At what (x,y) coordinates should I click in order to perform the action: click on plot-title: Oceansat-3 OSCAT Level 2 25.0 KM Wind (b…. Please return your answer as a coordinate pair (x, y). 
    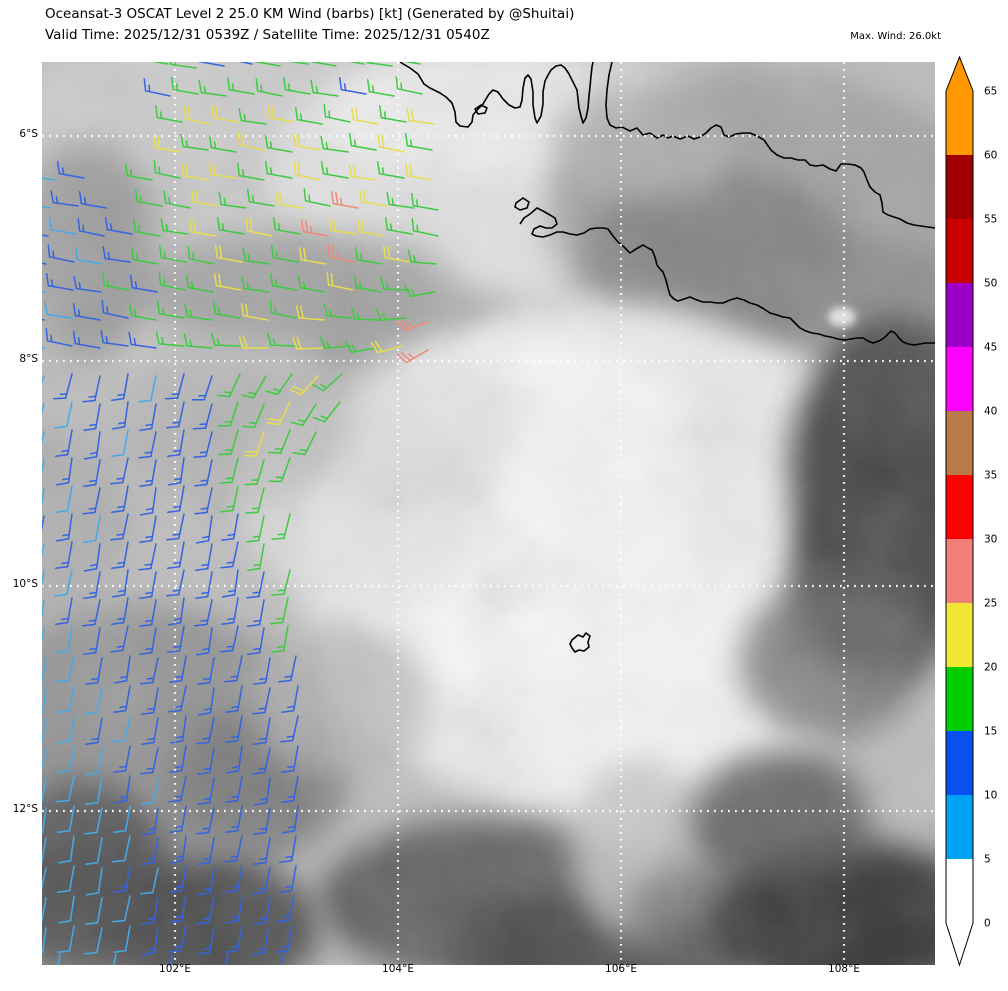
    Looking at the image, I should click on (310, 14).